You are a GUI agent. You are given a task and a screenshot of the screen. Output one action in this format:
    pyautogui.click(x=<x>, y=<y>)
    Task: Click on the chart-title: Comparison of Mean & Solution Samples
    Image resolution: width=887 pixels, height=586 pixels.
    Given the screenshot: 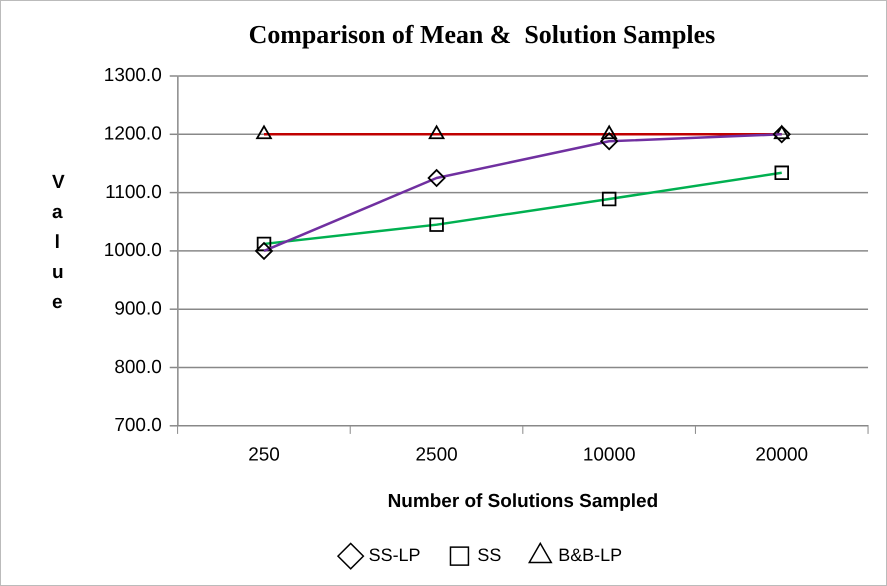 What is the action you would take?
    pyautogui.click(x=482, y=35)
    